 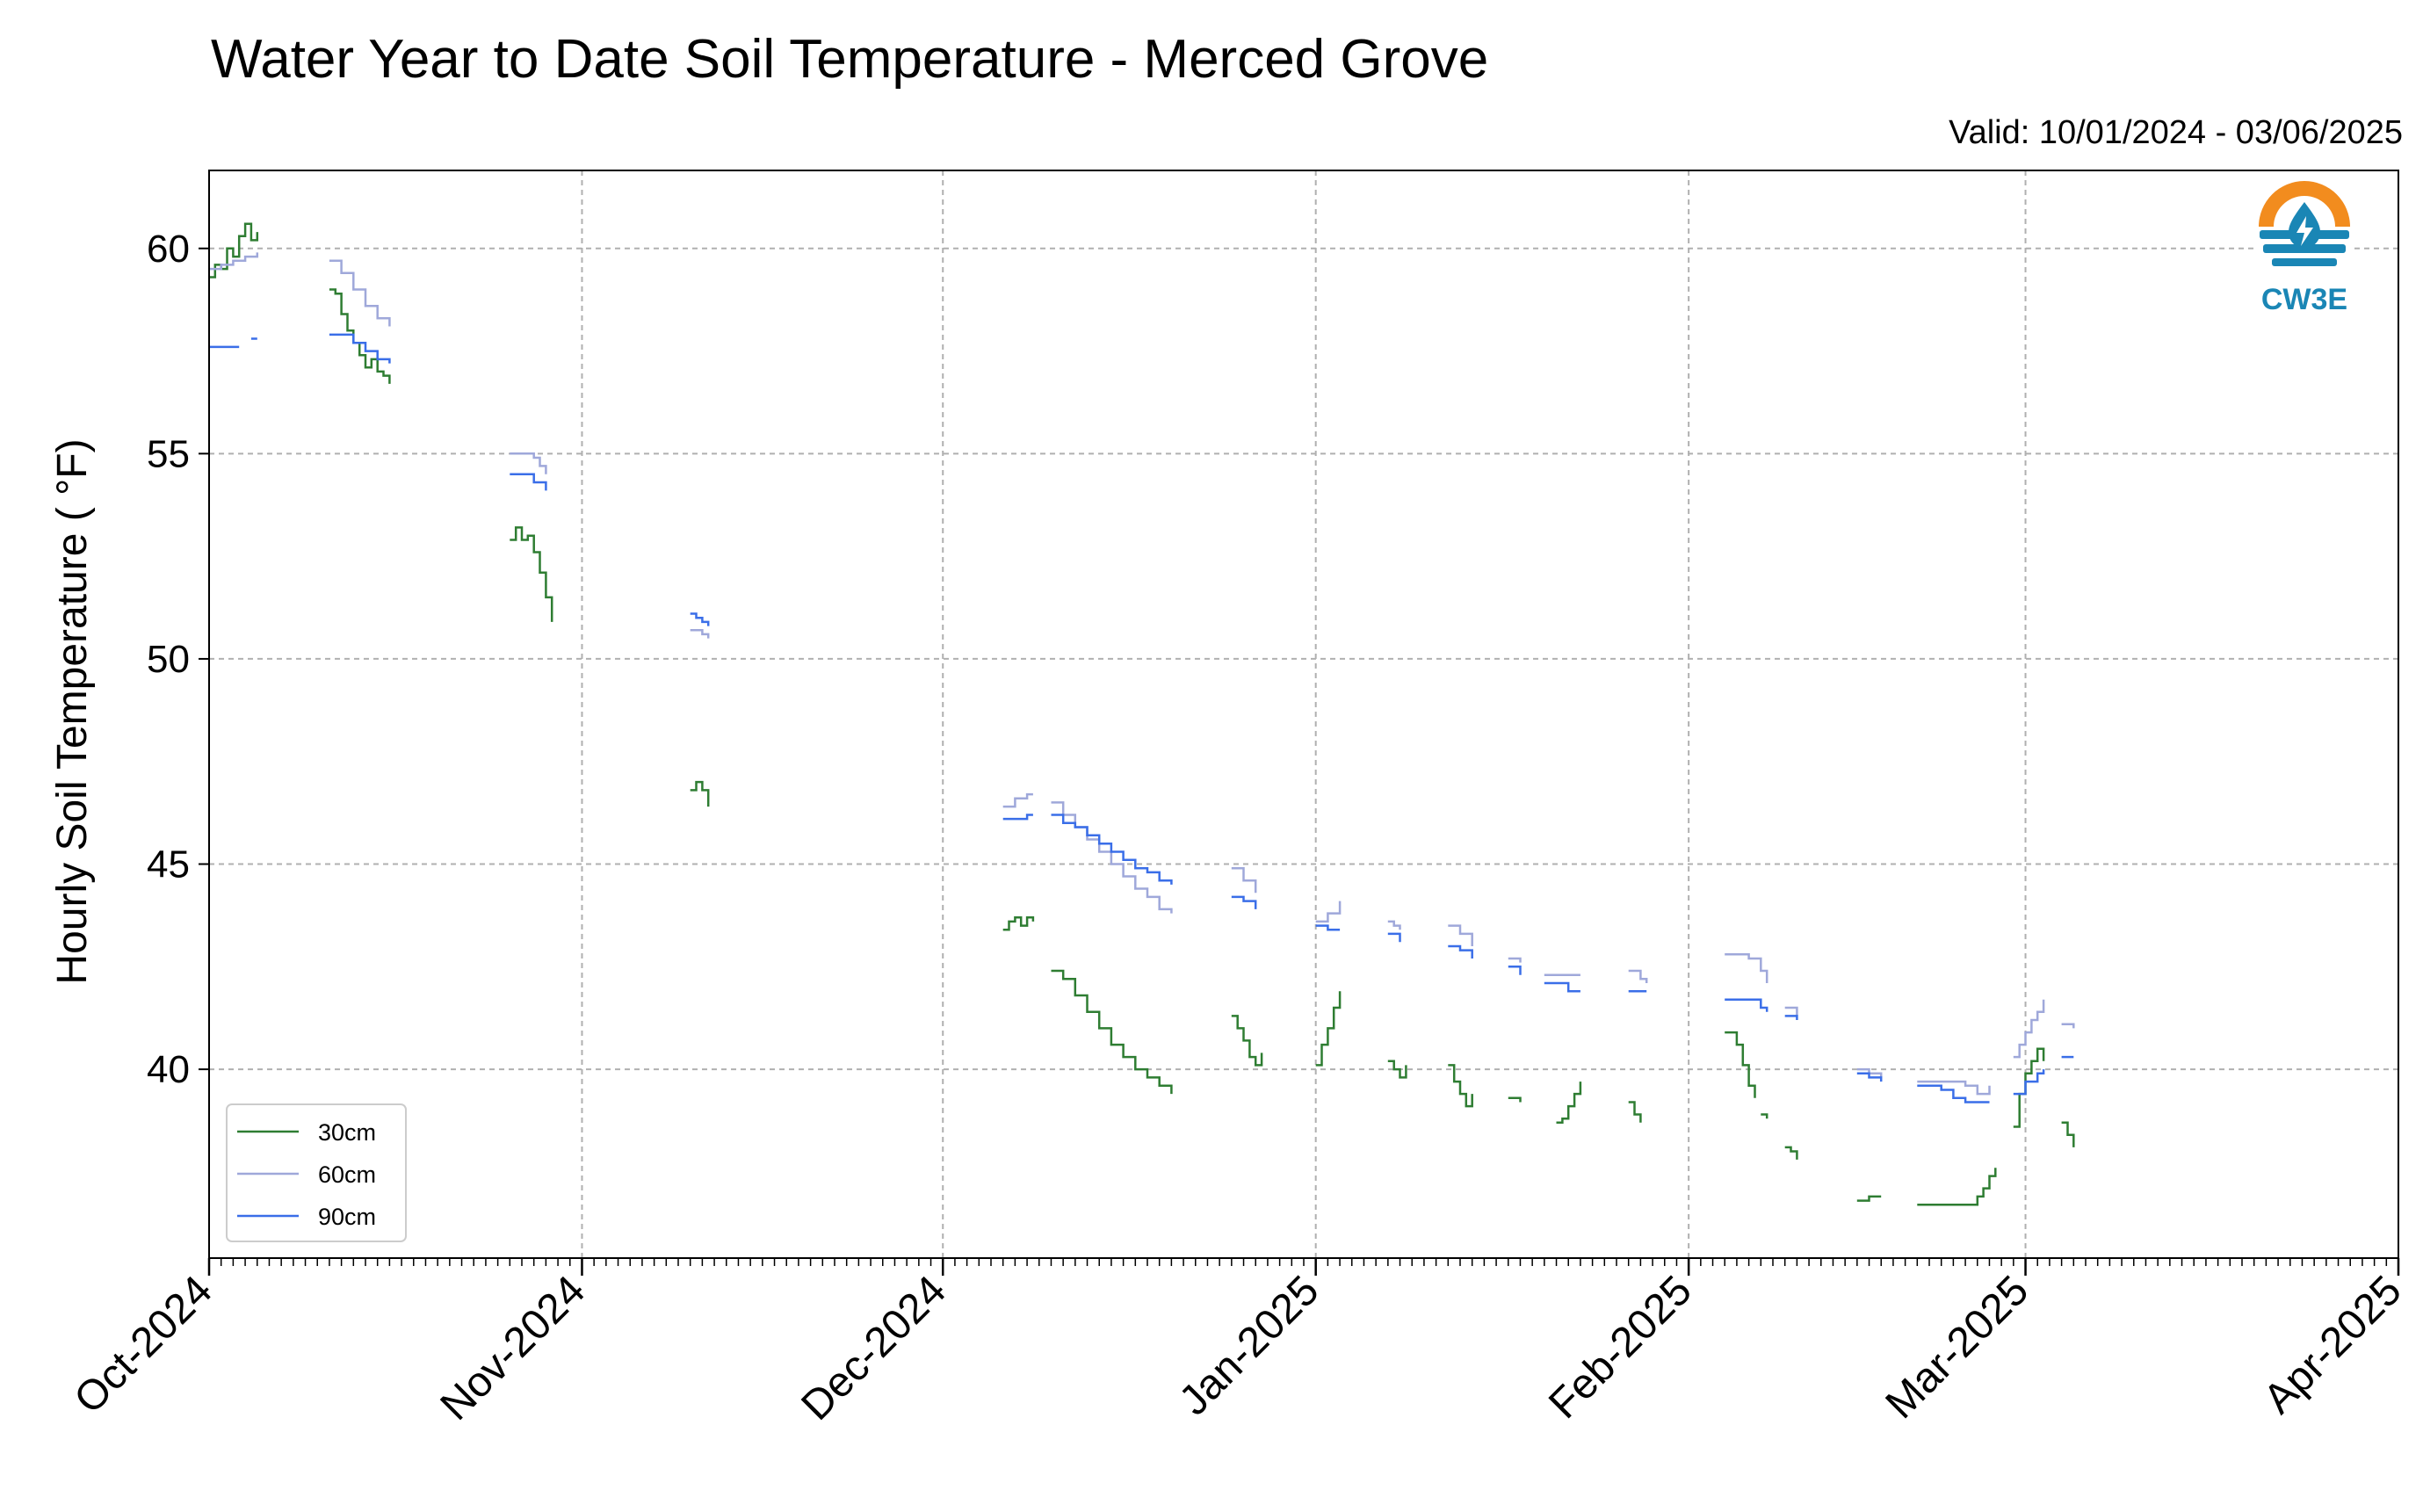 What do you see at coordinates (72, 711) in the screenshot?
I see `y-axis-label: Hourly Soil Temperature ( °F)` at bounding box center [72, 711].